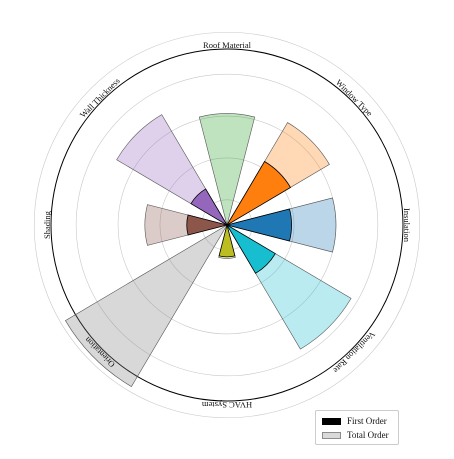 The height and width of the screenshot is (459, 454). Describe the element at coordinates (146, 306) in the screenshot. I see `total-order-bar-orientation` at that location.